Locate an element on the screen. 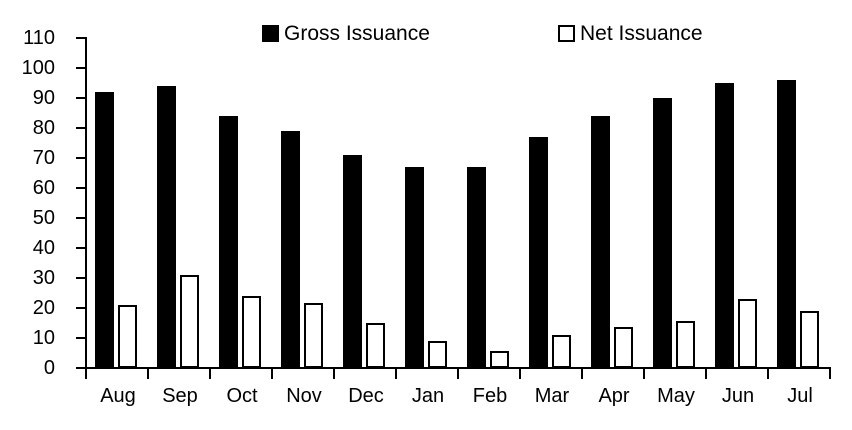  legend-label-net-issuance: Net Issuance is located at coordinates (641, 33).